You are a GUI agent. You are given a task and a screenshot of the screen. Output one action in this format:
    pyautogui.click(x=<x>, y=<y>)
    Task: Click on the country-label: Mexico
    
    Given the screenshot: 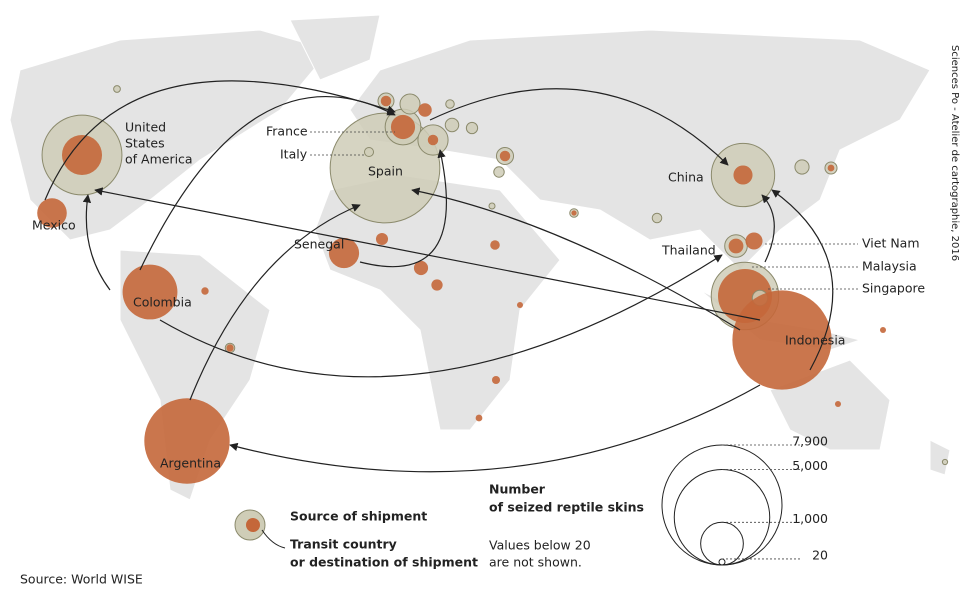 What is the action you would take?
    pyautogui.click(x=54, y=225)
    